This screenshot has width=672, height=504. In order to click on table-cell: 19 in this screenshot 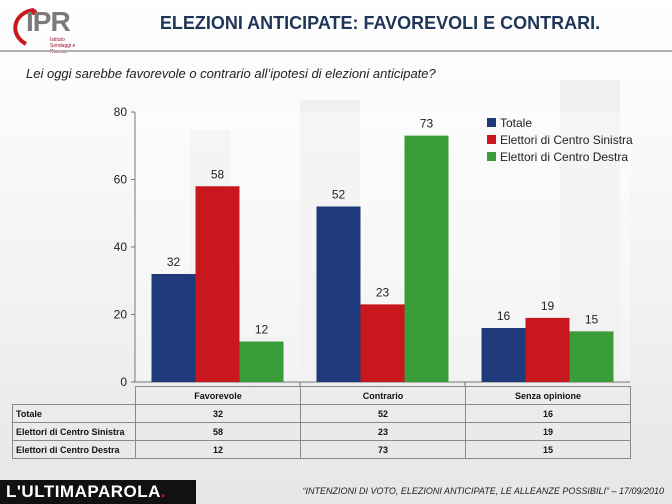, I will do `click(548, 431)`.